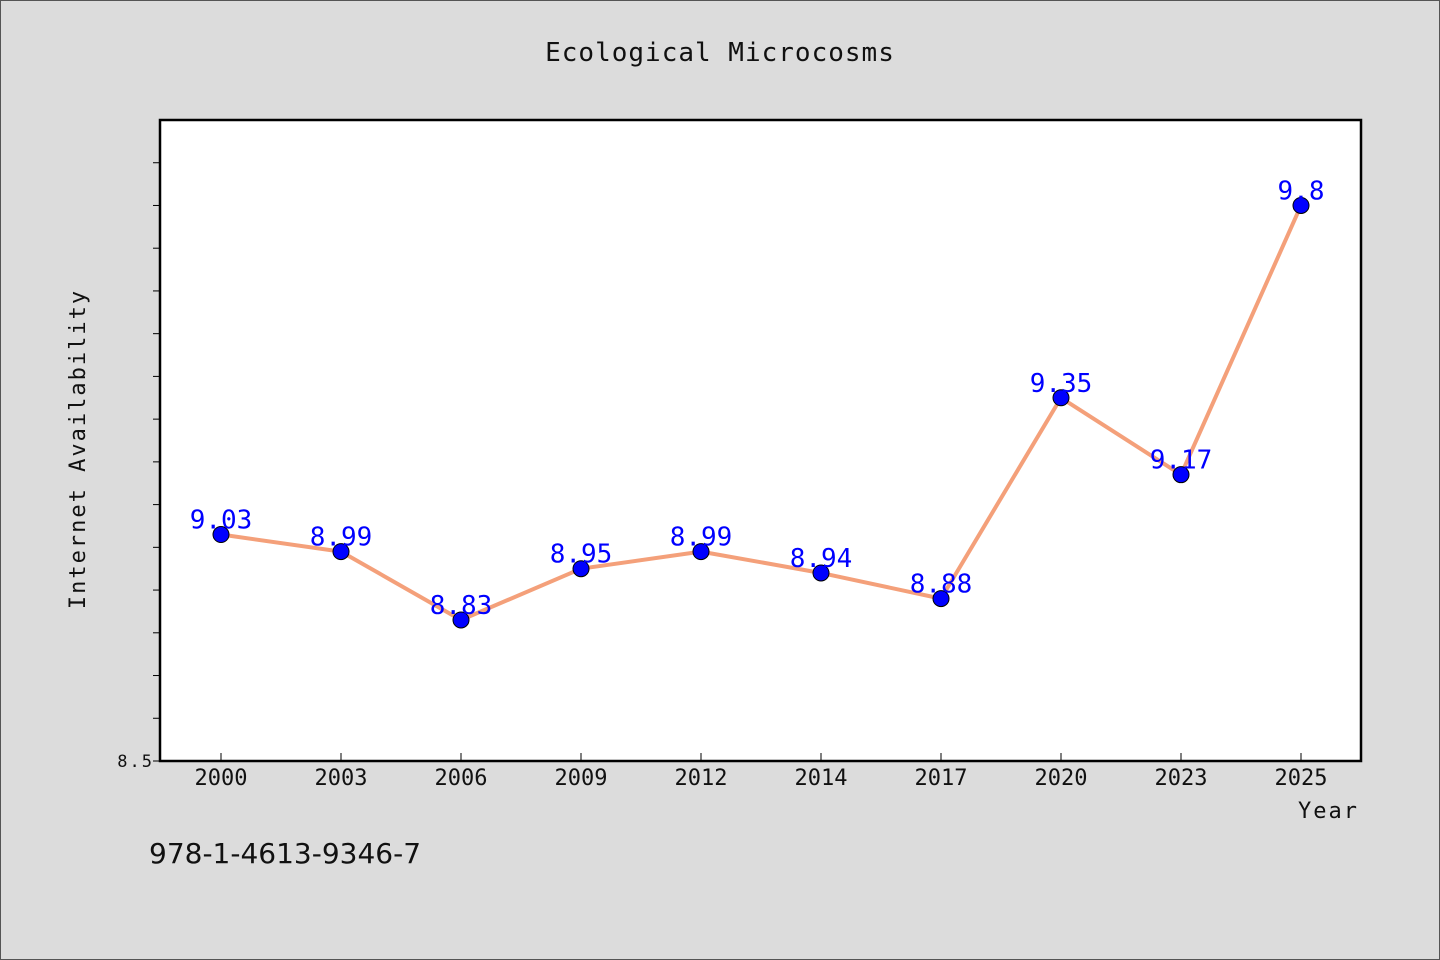 The width and height of the screenshot is (1440, 960). What do you see at coordinates (1181, 461) in the screenshot?
I see `data-label: 9.17` at bounding box center [1181, 461].